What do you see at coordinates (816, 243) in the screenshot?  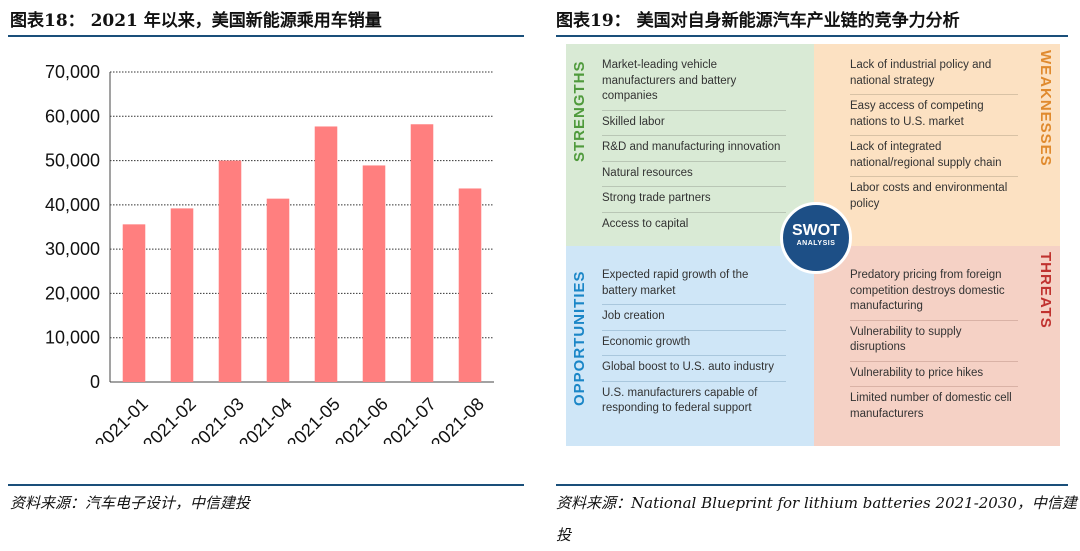 I see `swot-center-subtitle: ANALYSIS` at bounding box center [816, 243].